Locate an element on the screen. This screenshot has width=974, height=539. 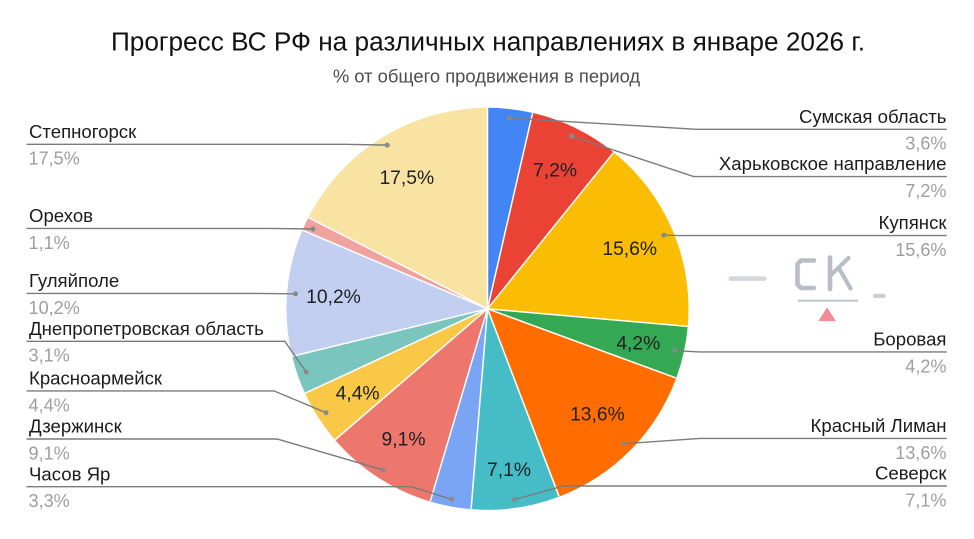
svg-text: Купянск is located at coordinates (913, 222).